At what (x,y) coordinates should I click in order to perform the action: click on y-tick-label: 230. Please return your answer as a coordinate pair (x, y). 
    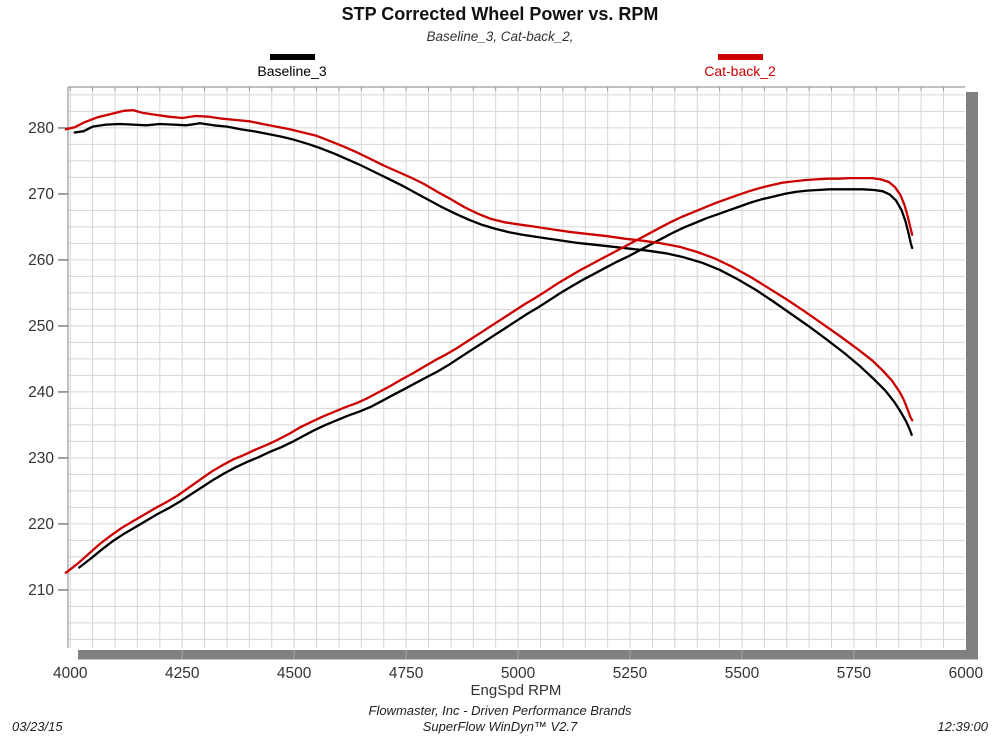
    Looking at the image, I should click on (41, 458).